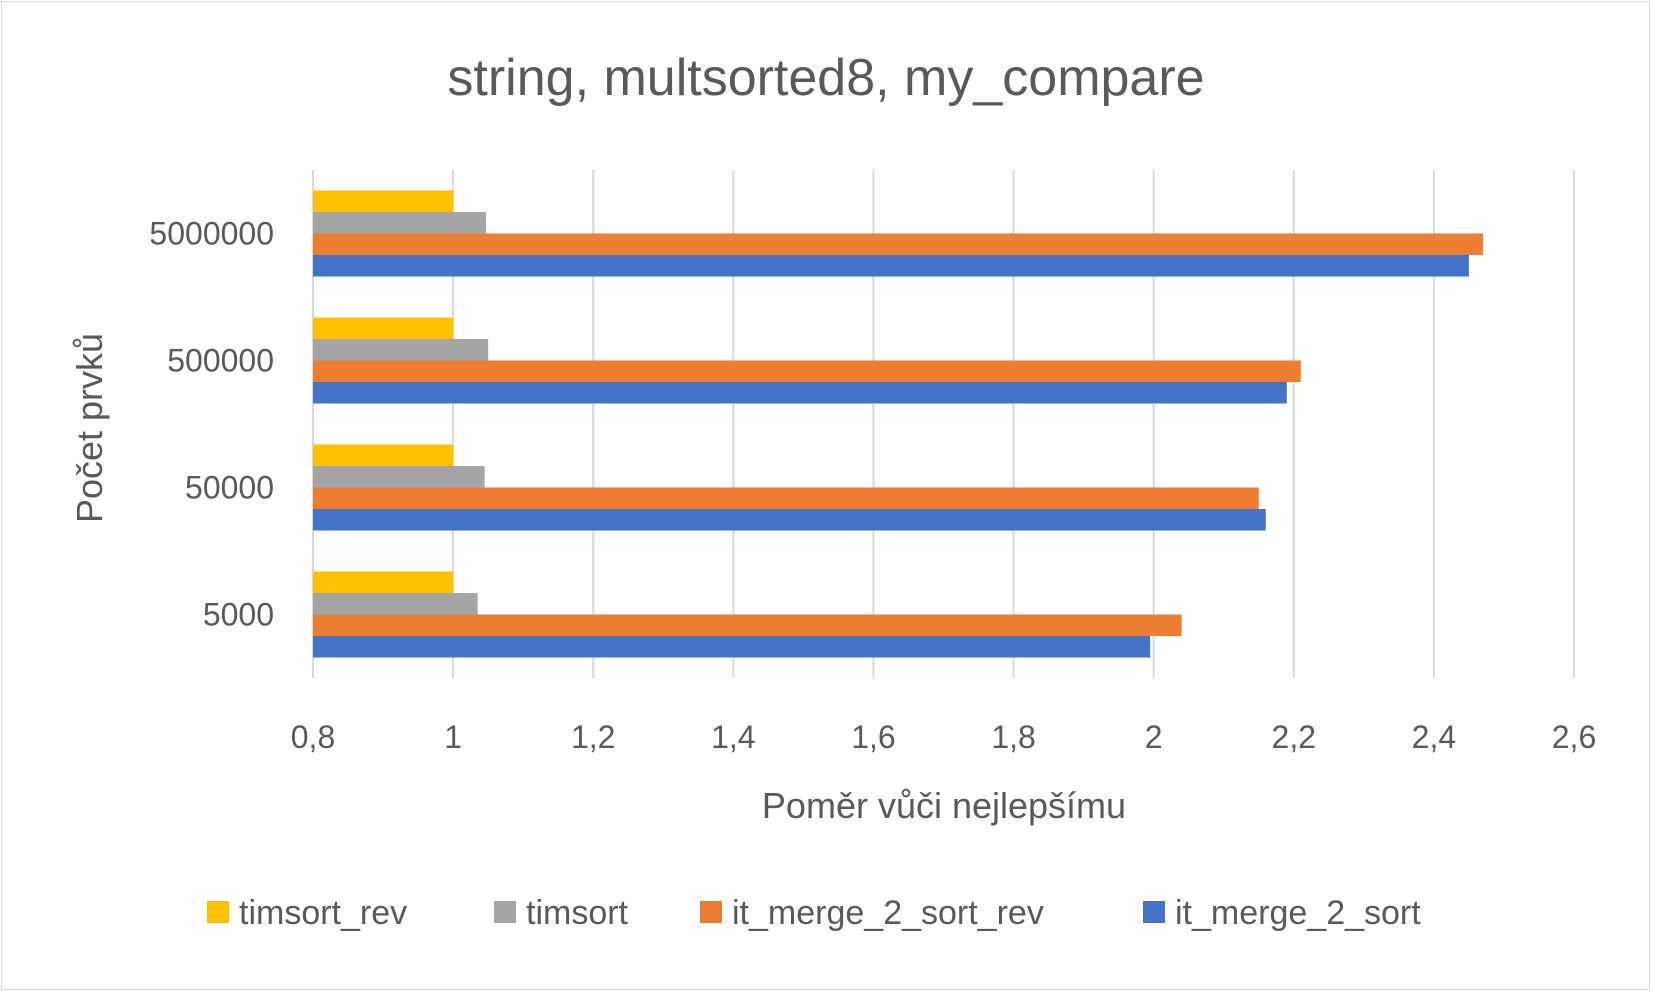 This screenshot has width=1653, height=993. I want to click on legend-item: it_merge_2_sort_rev, so click(872, 913).